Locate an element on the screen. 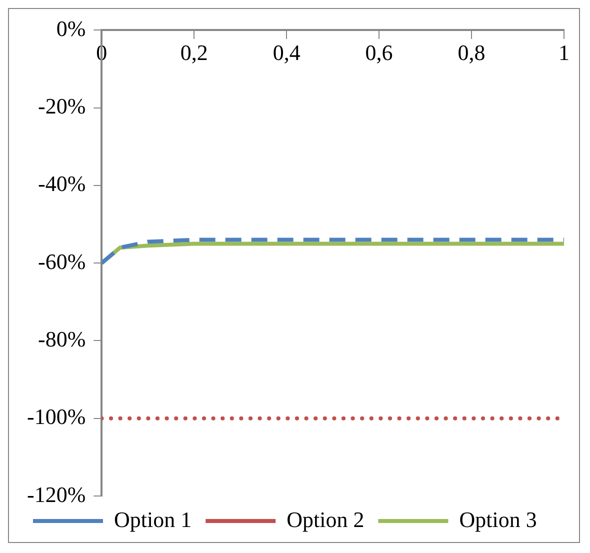  x-tick-label: 0,2 is located at coordinates (194, 53).